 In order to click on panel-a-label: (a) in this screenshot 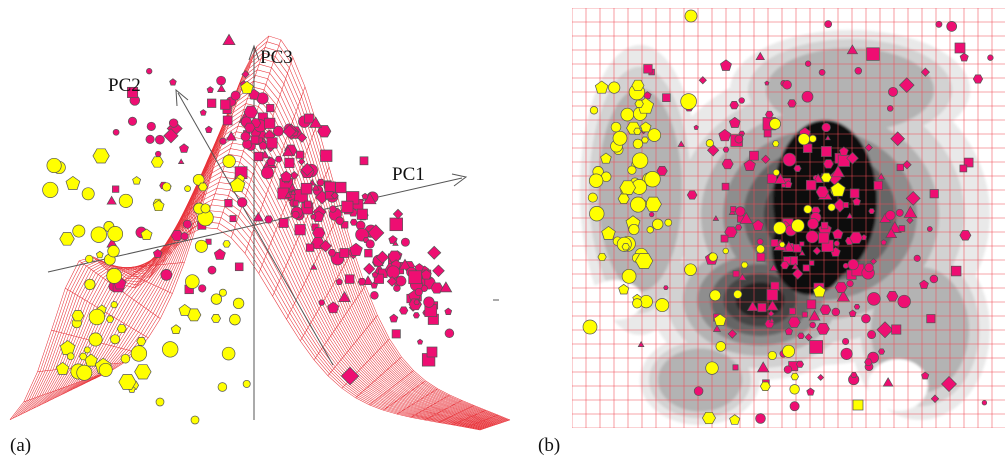, I will do `click(20, 445)`.